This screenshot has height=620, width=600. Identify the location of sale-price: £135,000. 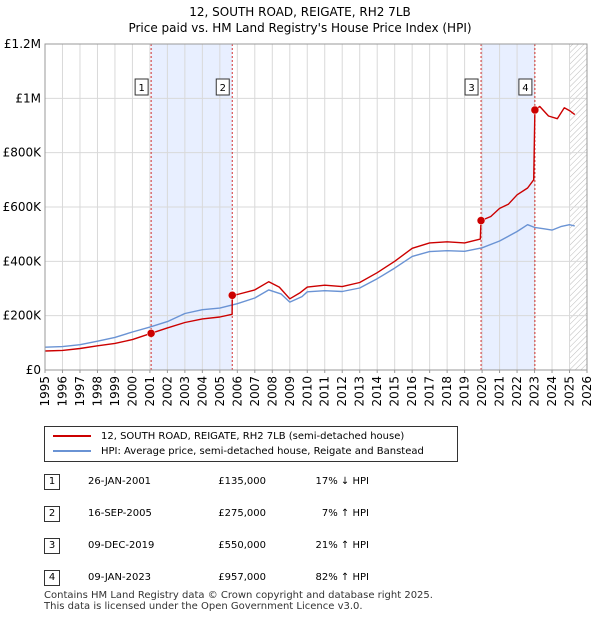
(242, 481).